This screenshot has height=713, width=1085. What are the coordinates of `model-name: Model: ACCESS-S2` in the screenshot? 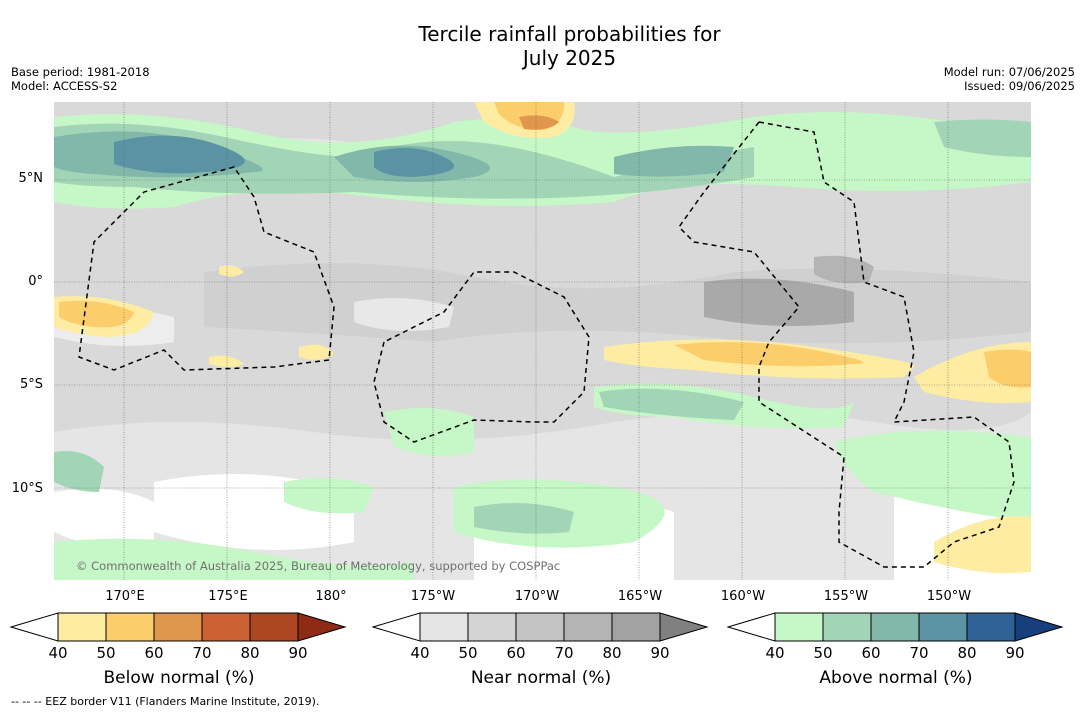 It's located at (64, 85).